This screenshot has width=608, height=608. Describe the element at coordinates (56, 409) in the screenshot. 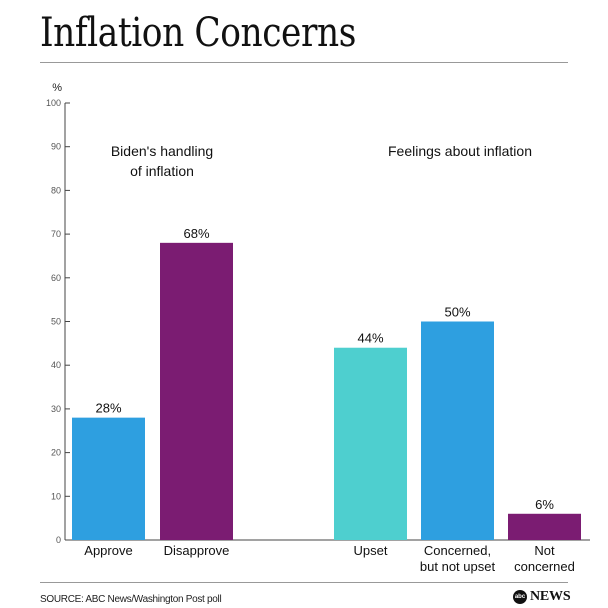

I see `y-tick-label: 30` at that location.